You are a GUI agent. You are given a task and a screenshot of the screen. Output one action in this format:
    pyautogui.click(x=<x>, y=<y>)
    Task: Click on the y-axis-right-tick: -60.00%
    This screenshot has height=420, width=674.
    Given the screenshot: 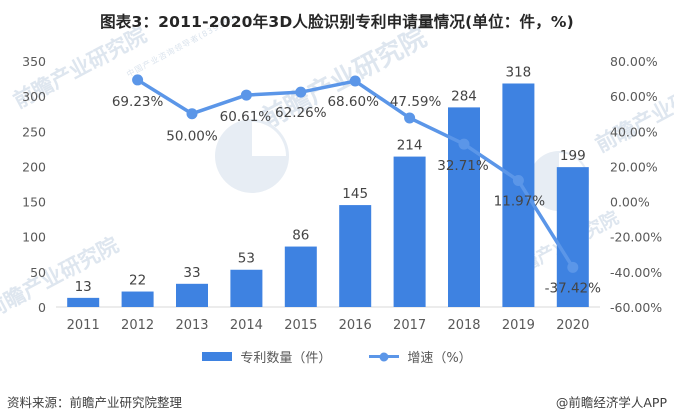 What is the action you would take?
    pyautogui.click(x=636, y=307)
    